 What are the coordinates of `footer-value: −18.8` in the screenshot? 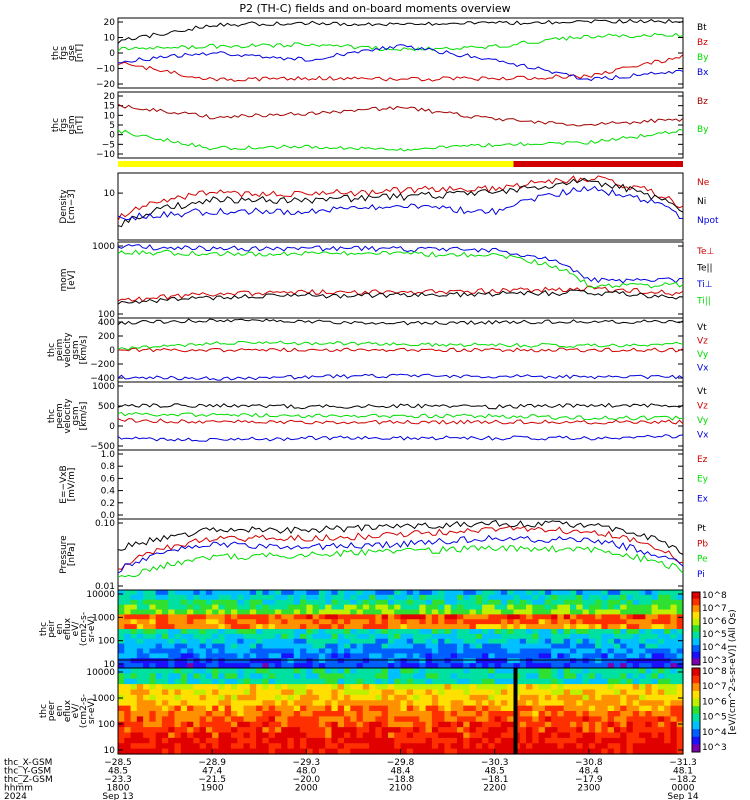 It's located at (401, 780).